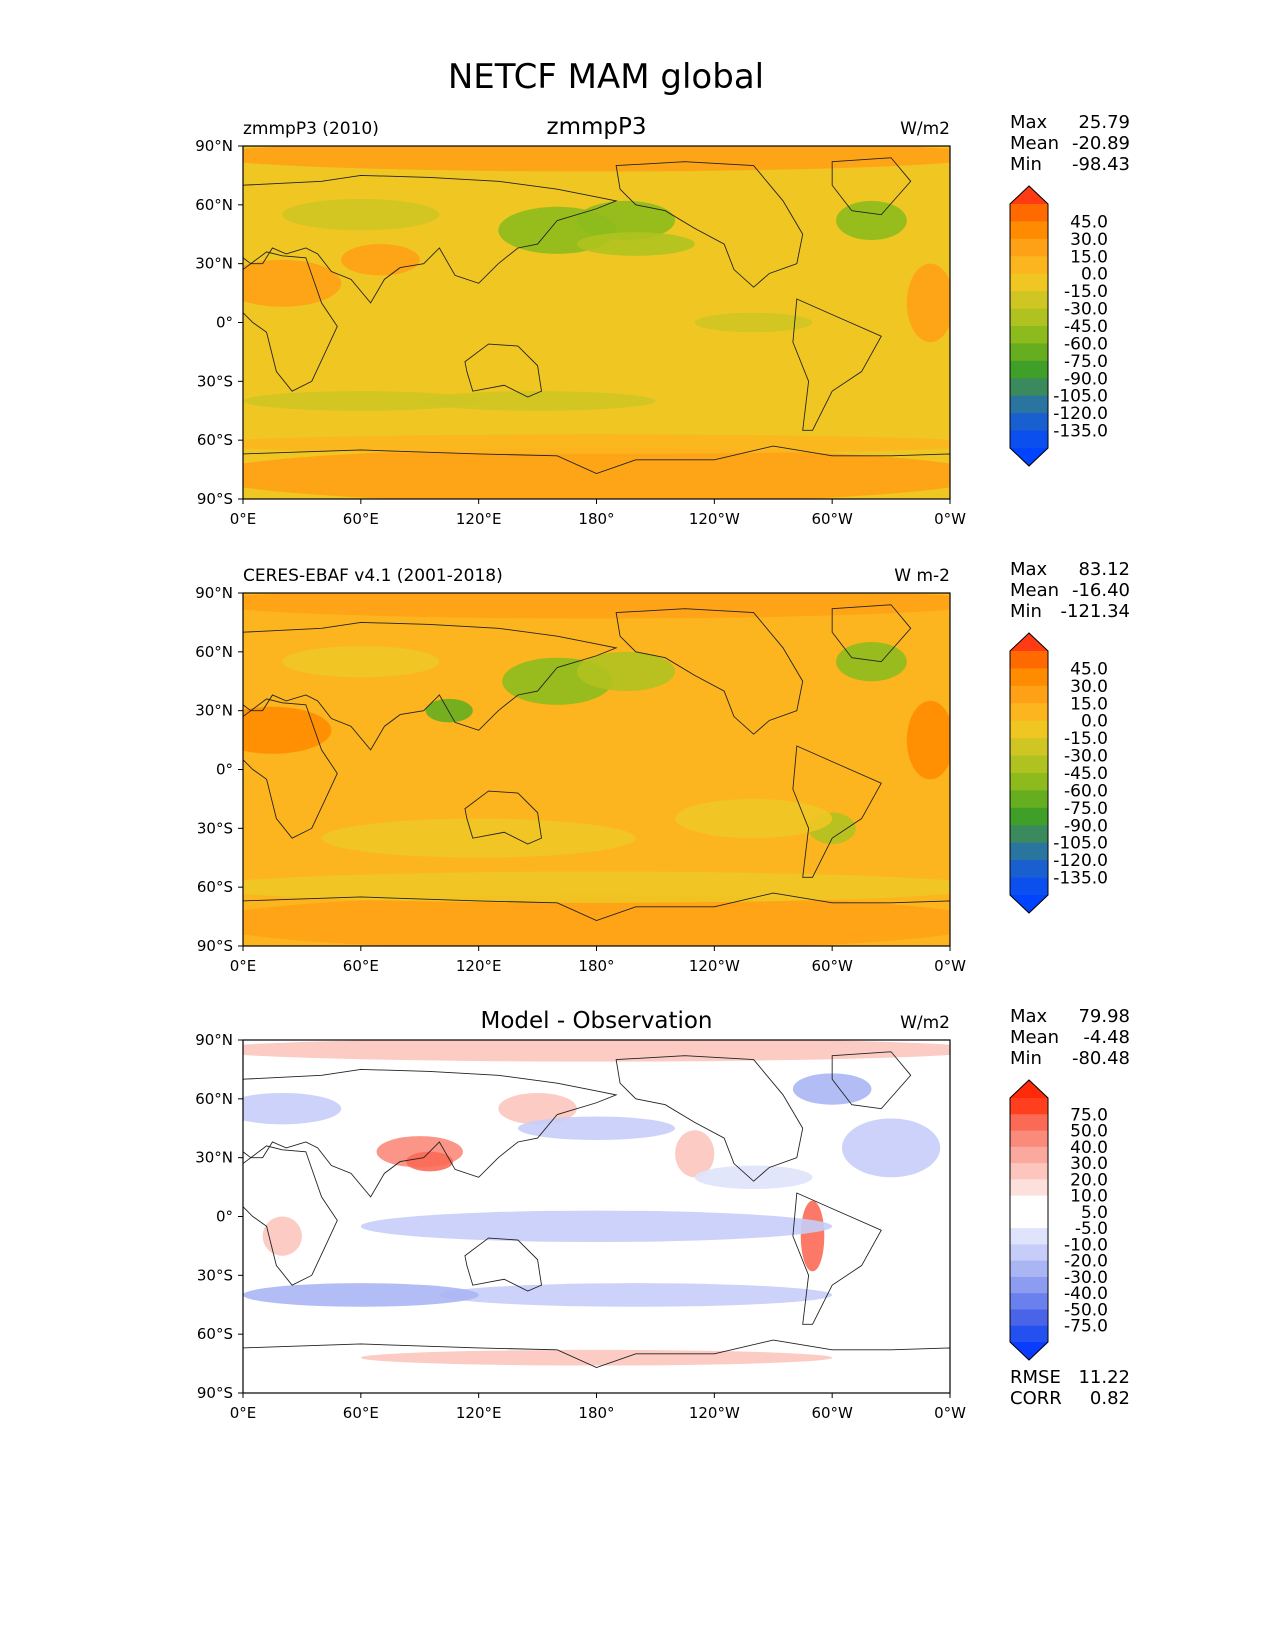  What do you see at coordinates (1089, 1197) in the screenshot?
I see `colorbar-label: 10.0` at bounding box center [1089, 1197].